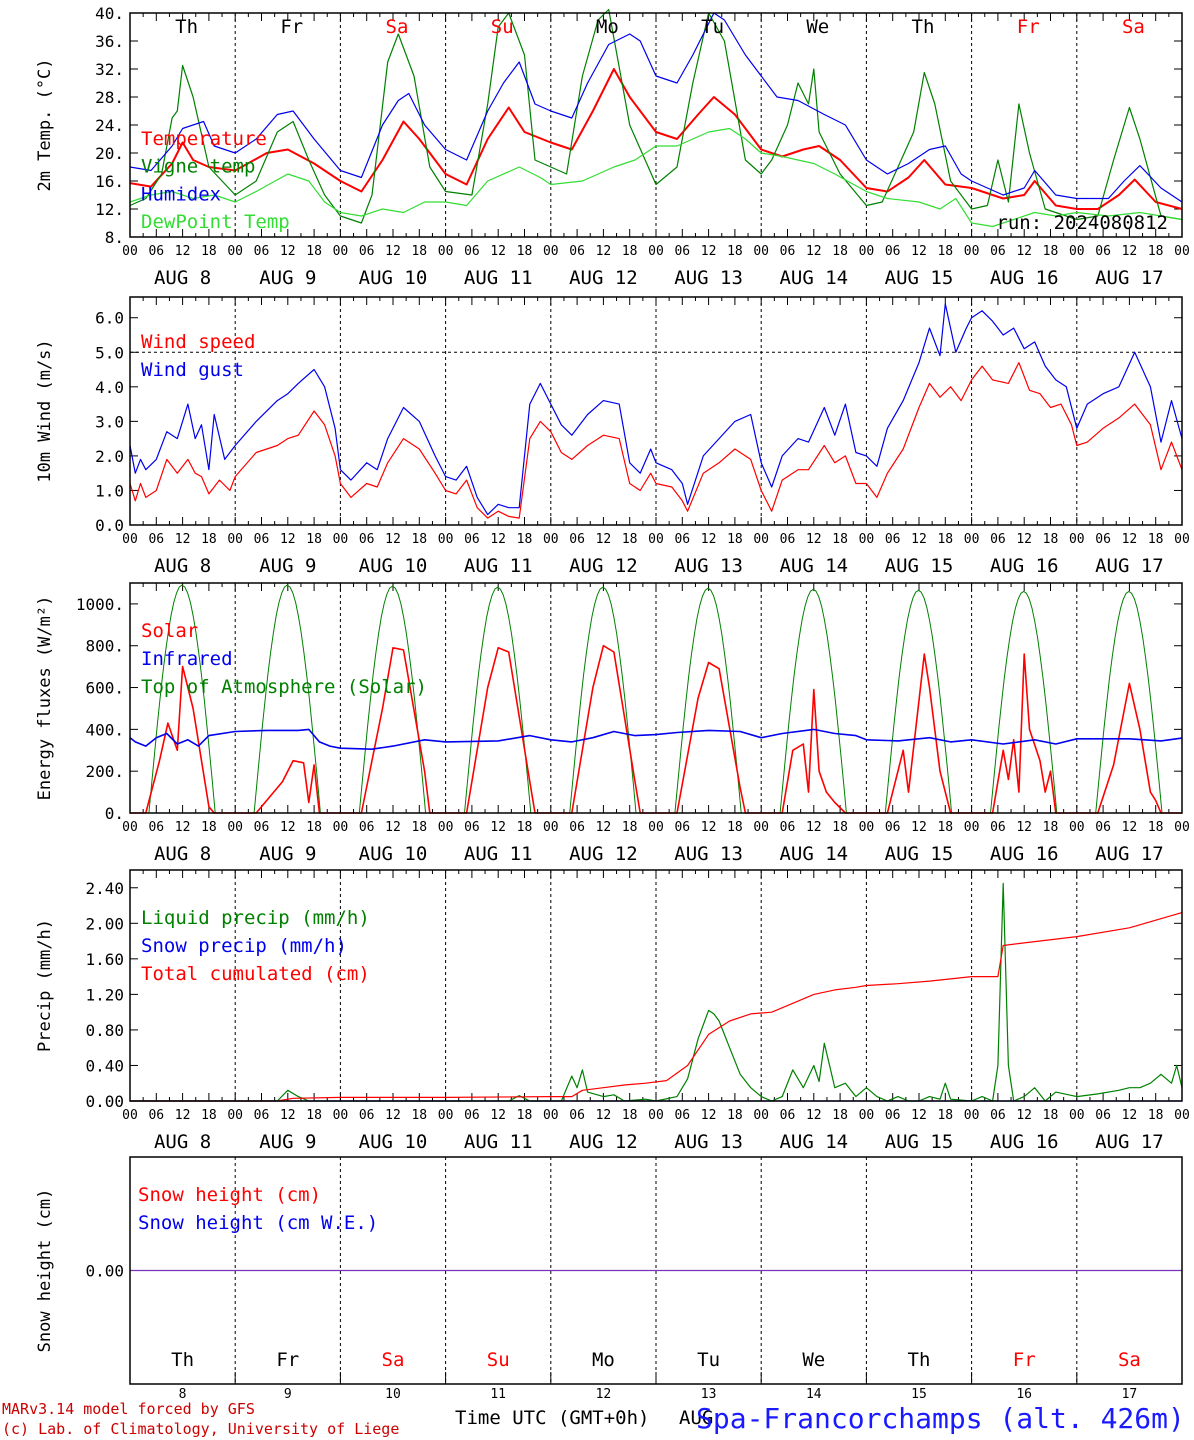 This screenshot has height=1440, width=1194. I want to click on weekday-label-top: Th, so click(186, 27).